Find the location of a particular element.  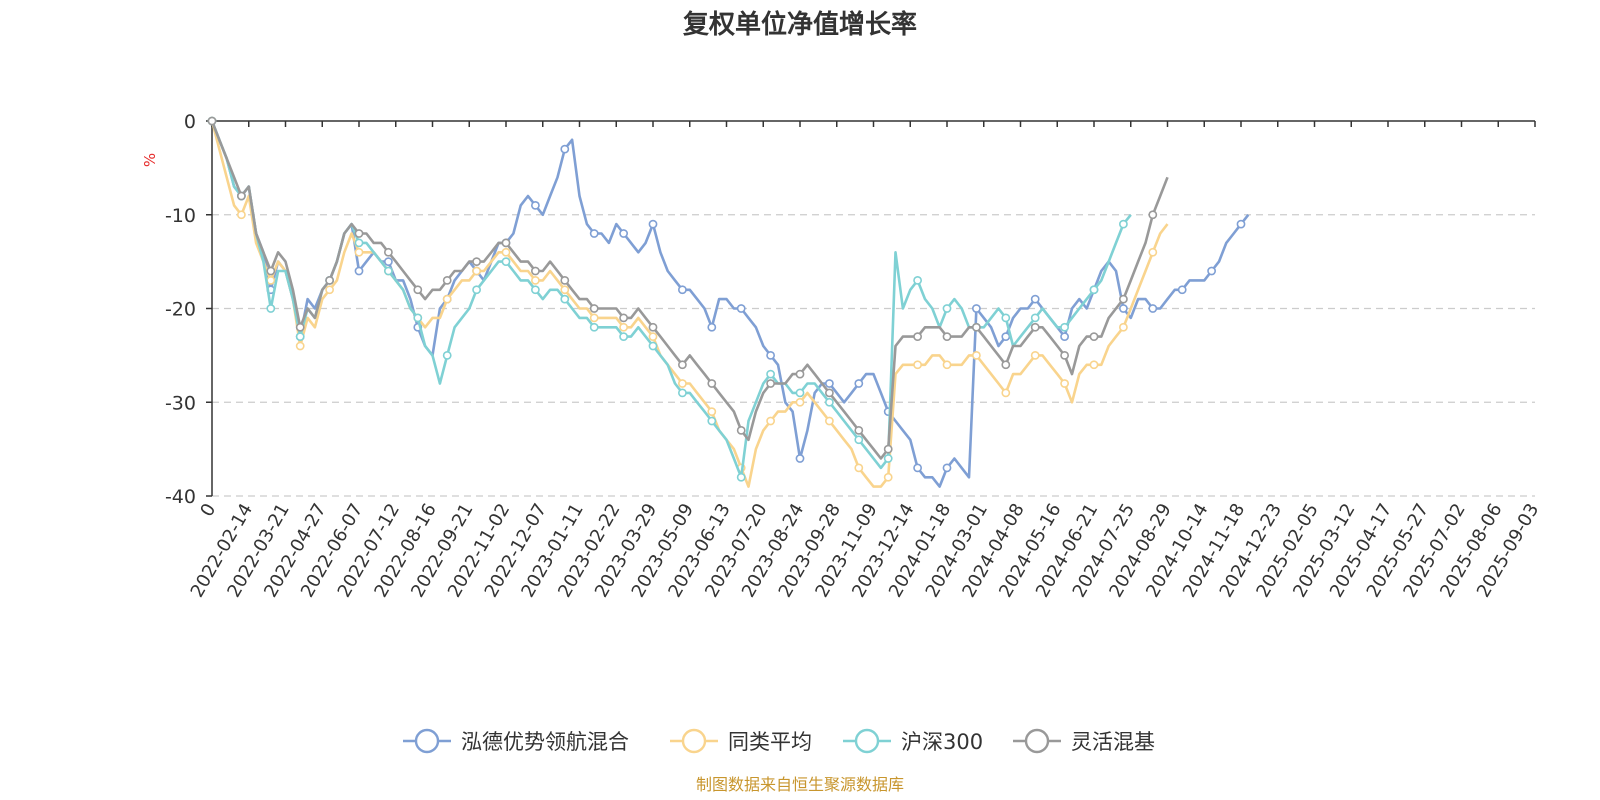

source-note: 制图数据来自恒生聚源数据库 is located at coordinates (800, 784).